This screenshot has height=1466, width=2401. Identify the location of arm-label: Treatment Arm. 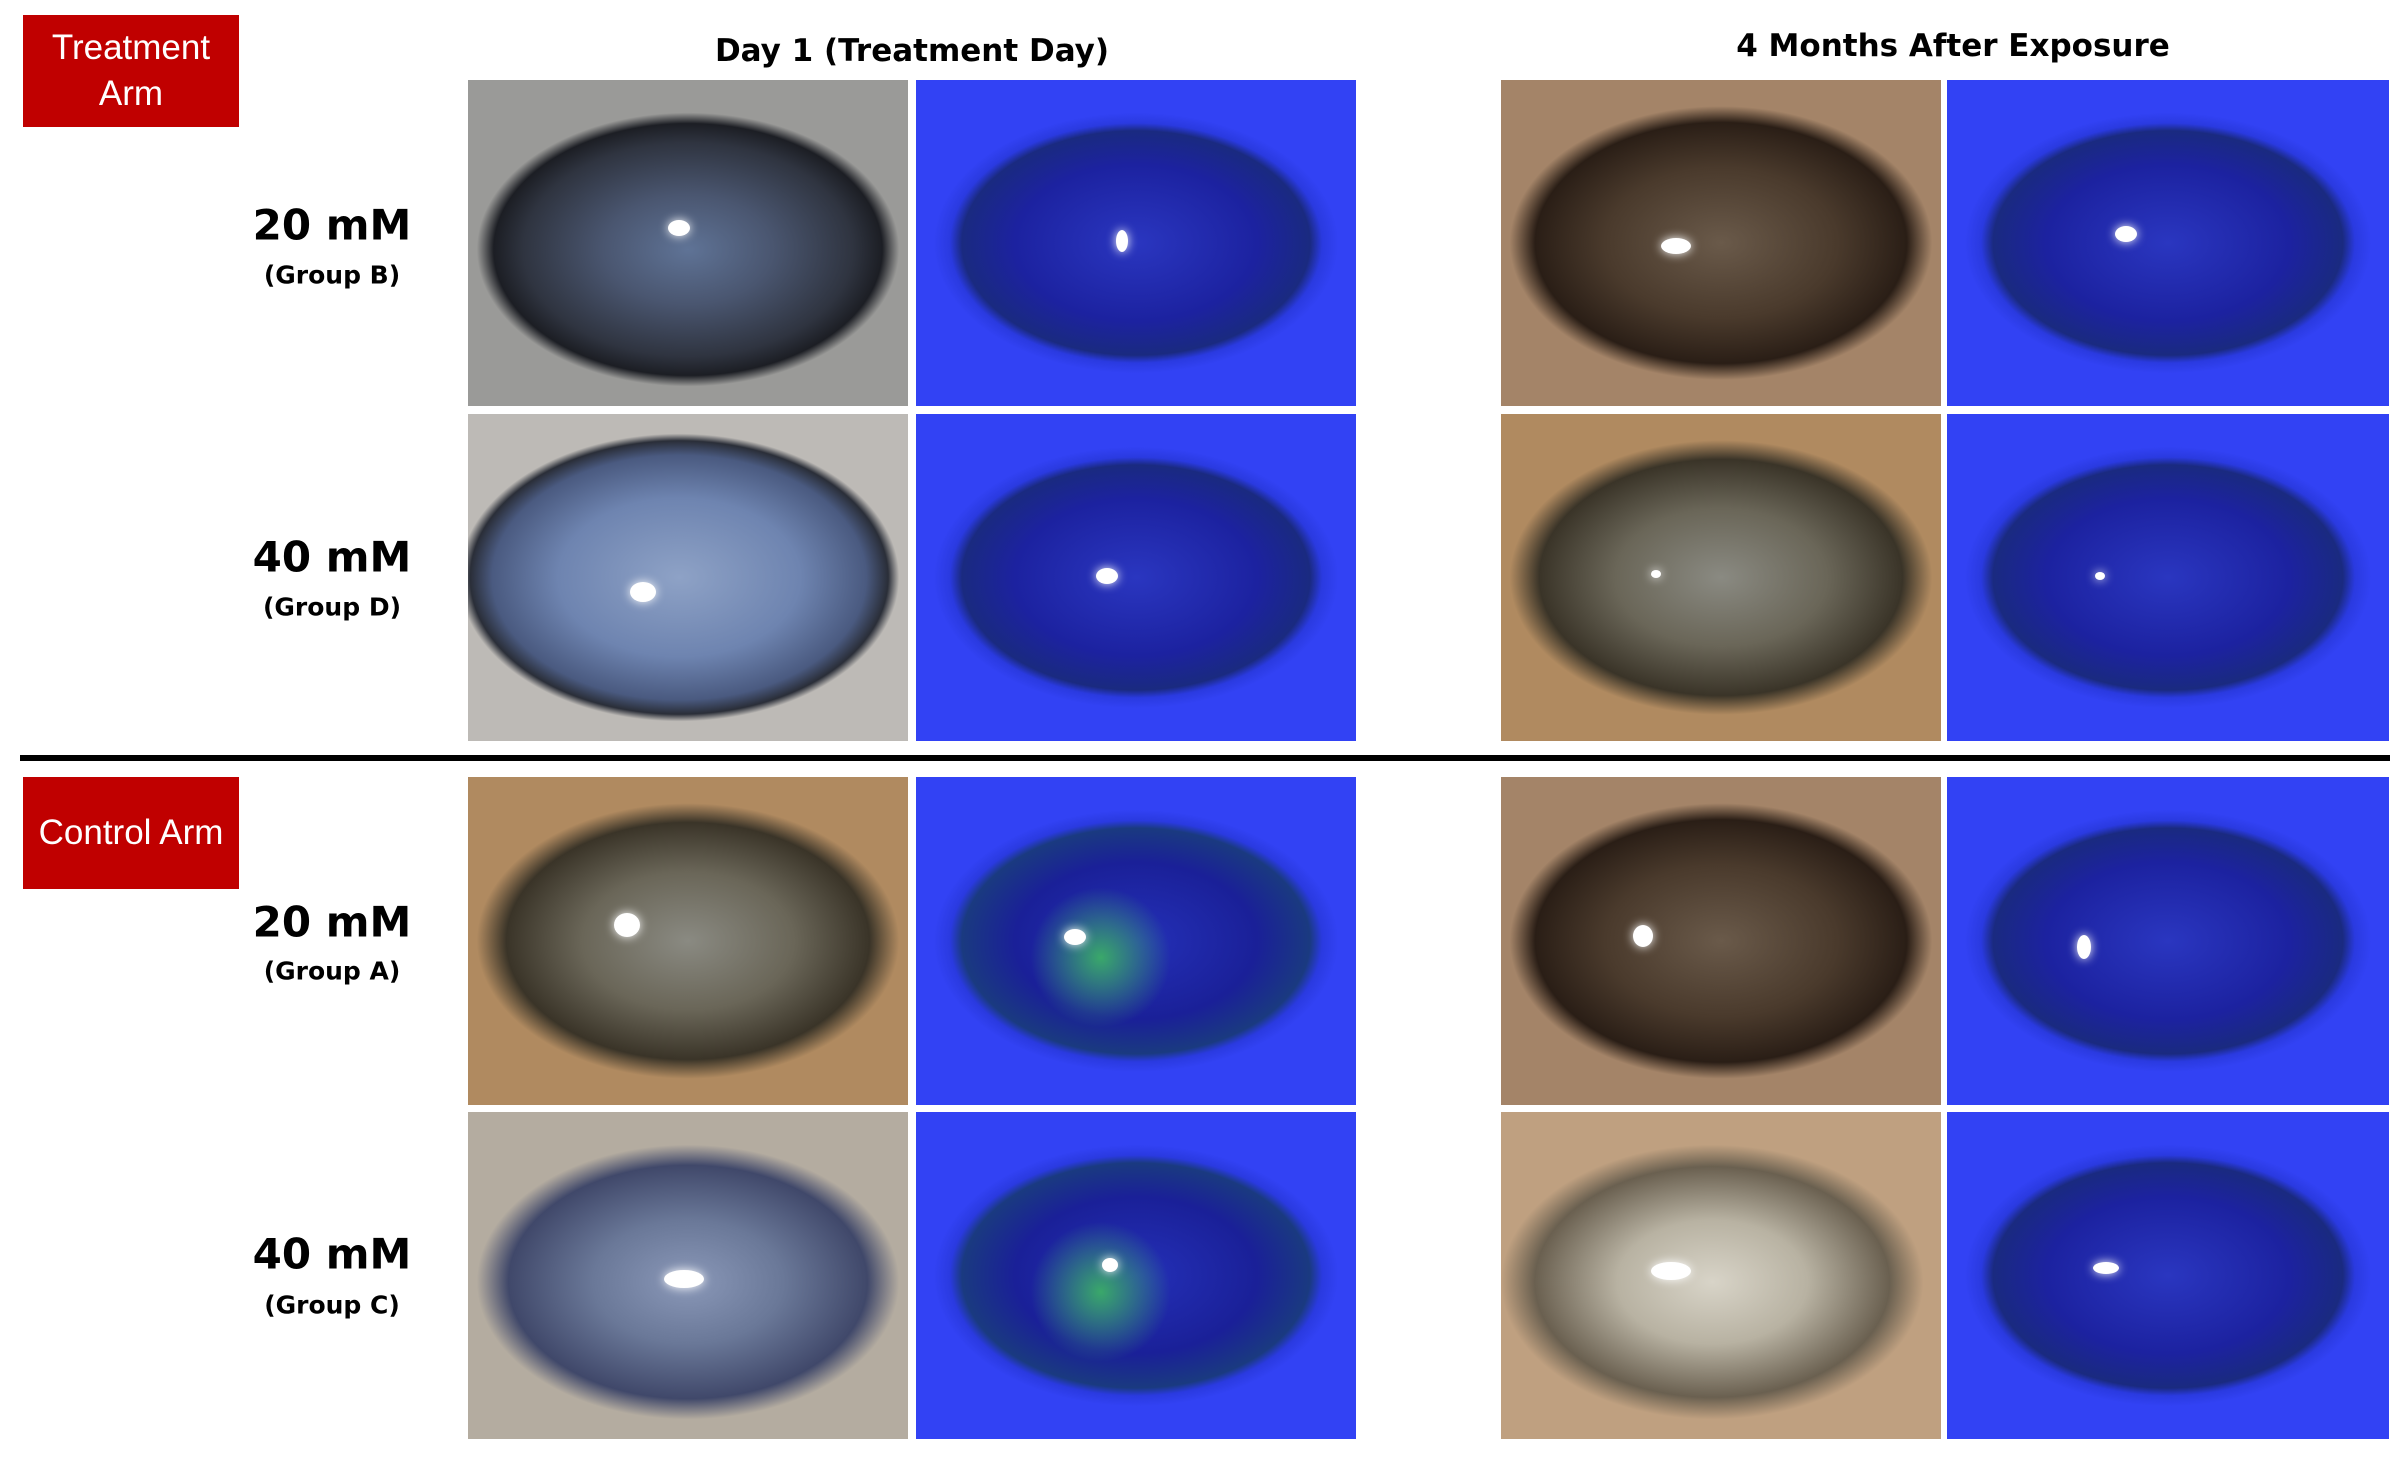
(131, 70).